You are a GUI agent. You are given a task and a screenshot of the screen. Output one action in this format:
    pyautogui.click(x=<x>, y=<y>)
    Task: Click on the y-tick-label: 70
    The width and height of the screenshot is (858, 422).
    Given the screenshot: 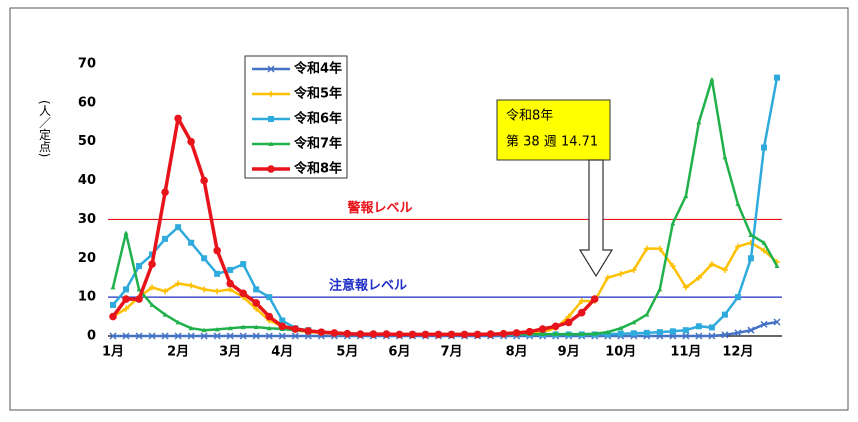 What is the action you would take?
    pyautogui.click(x=87, y=64)
    